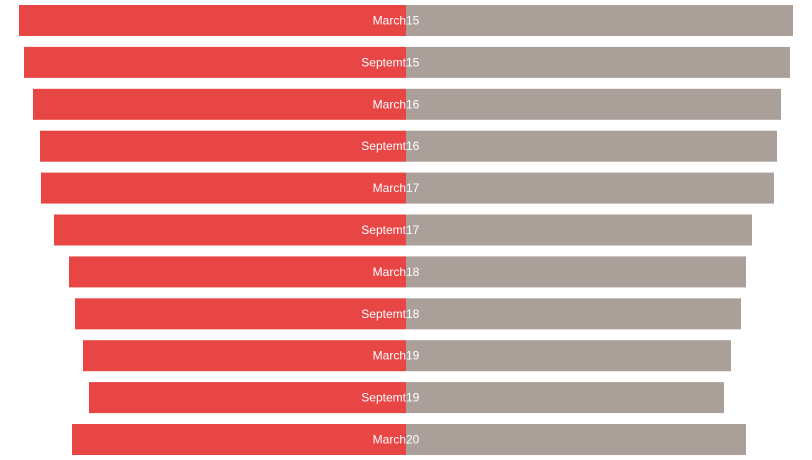 The height and width of the screenshot is (460, 812). What do you see at coordinates (413, 230) in the screenshot?
I see `category-label-right-5: 17` at bounding box center [413, 230].